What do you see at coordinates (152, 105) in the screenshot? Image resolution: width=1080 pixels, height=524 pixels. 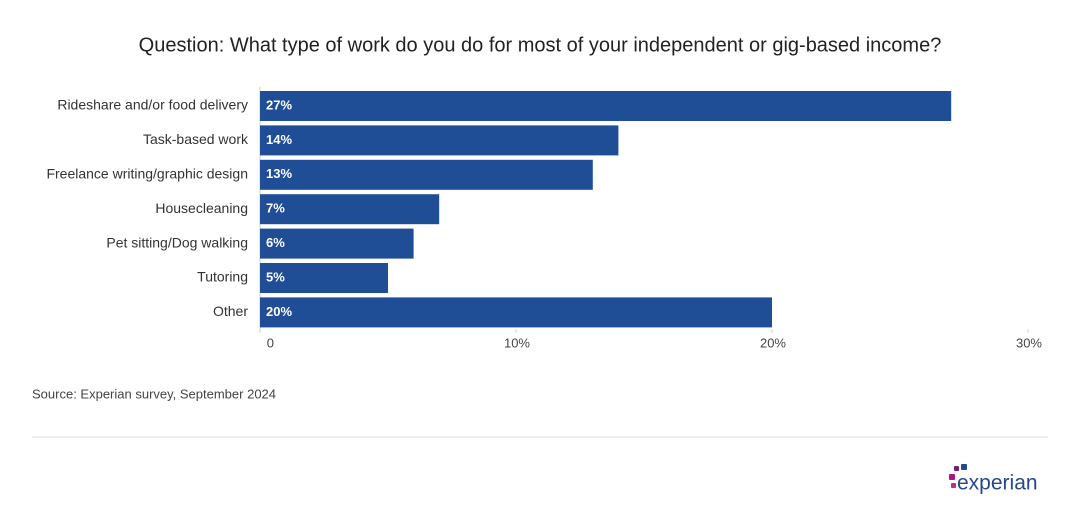 I see `y-tick-label: Rideshare and/or food delivery` at bounding box center [152, 105].